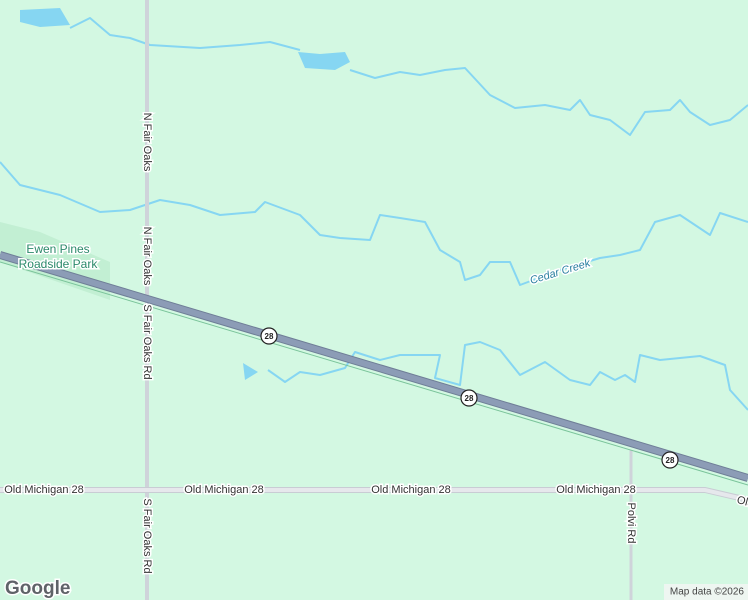 This screenshot has width=748, height=600. I want to click on road-label: Polvi Rd, so click(631, 523).